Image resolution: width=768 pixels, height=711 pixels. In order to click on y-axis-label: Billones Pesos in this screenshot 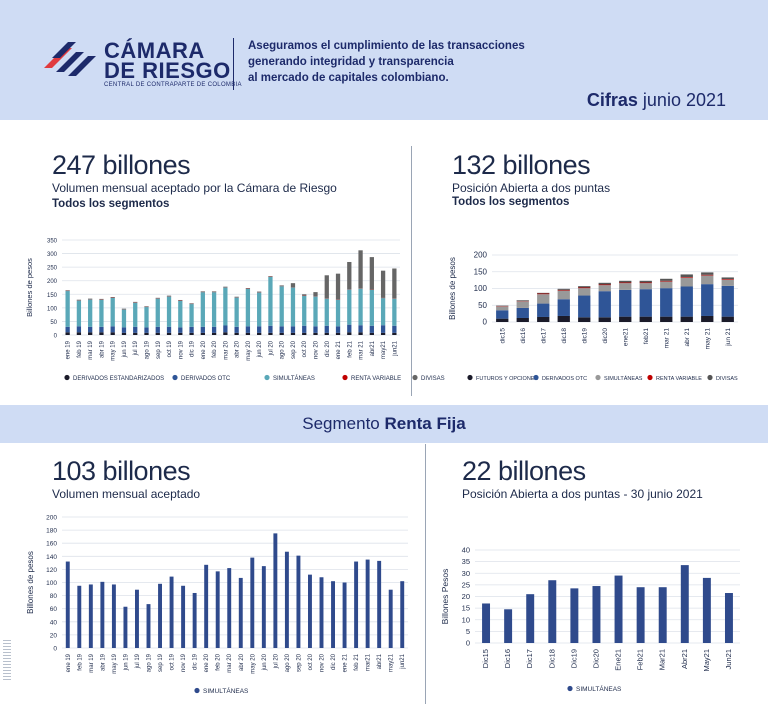, I will do `click(445, 597)`.